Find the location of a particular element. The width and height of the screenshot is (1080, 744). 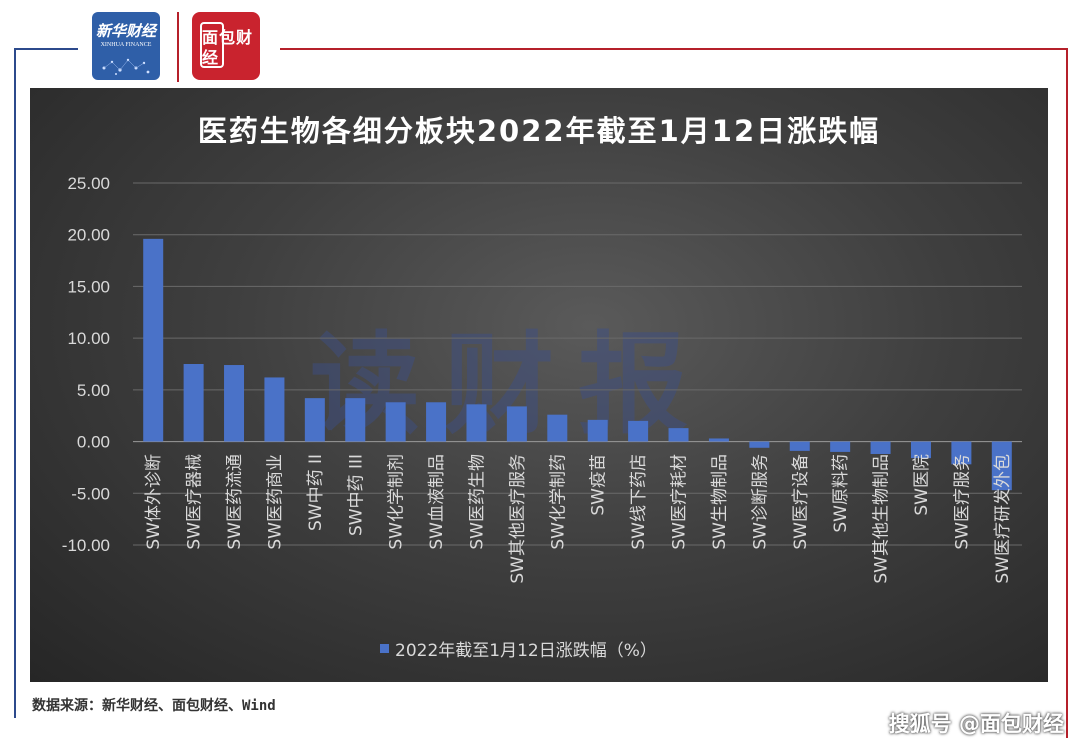

chart-legend: 2022年截至1月12日涨跌幅（%） is located at coordinates (518, 648).